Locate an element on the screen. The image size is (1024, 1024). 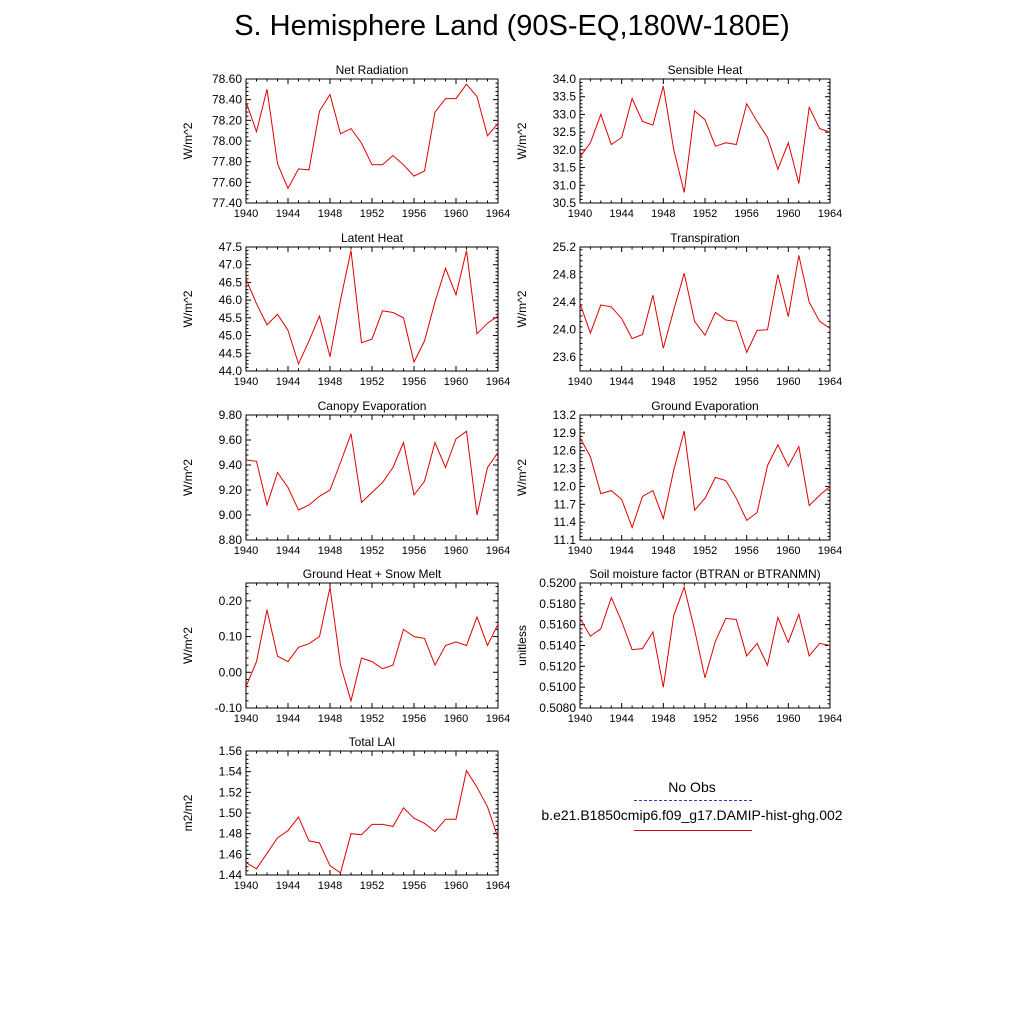
y-tick-label: 77.60 is located at coordinates (227, 182).